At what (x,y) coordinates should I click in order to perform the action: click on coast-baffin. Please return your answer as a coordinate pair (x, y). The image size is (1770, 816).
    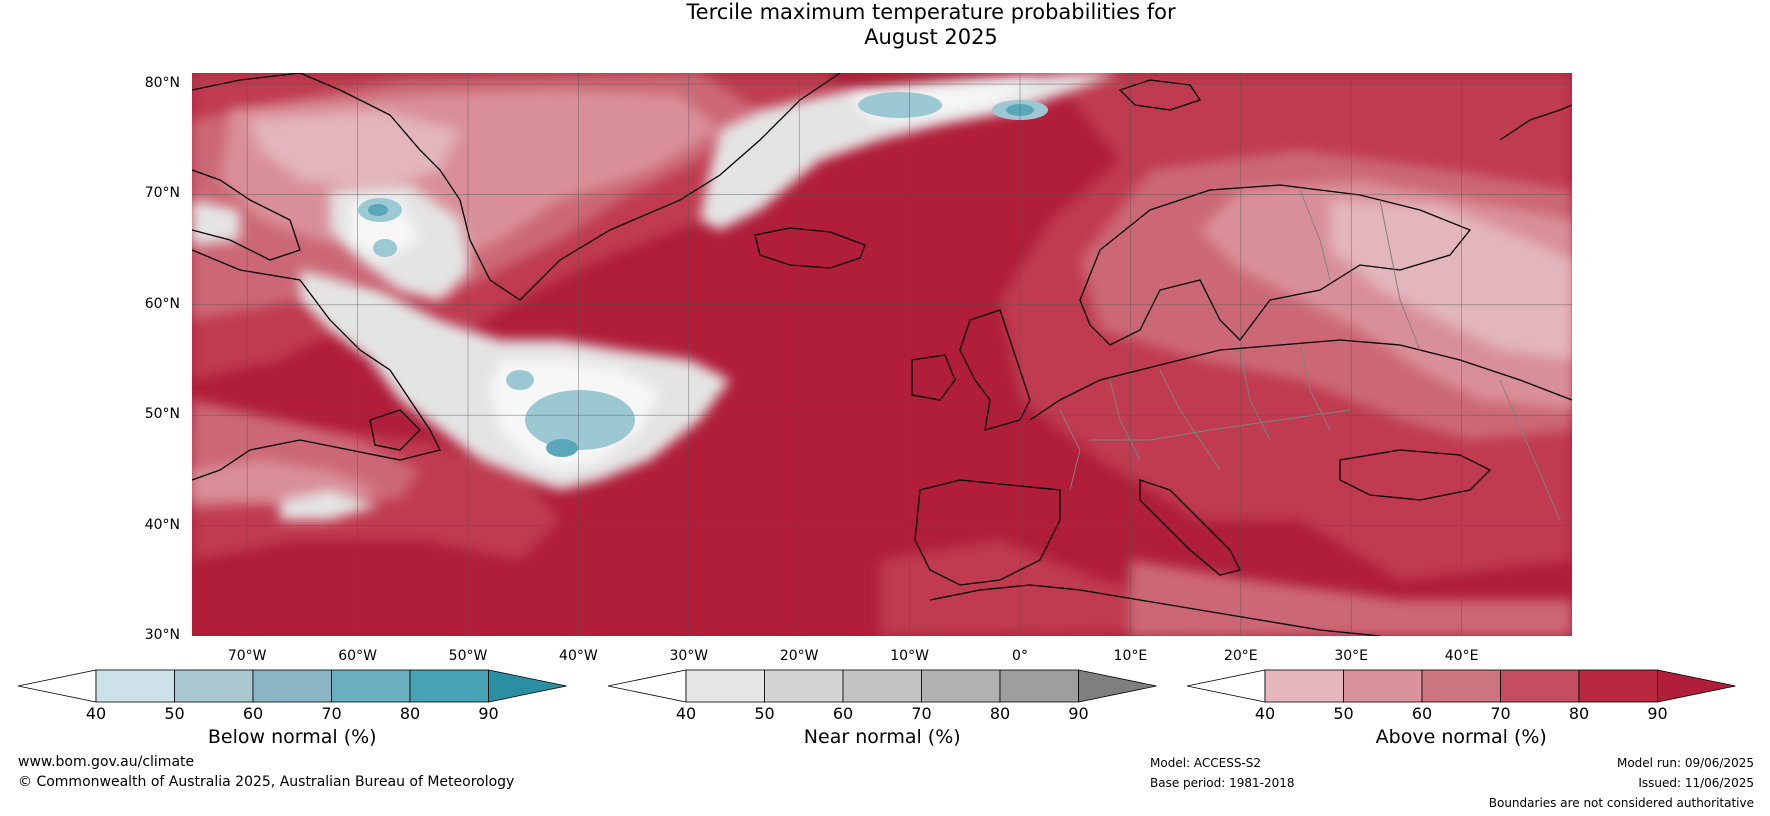
    Looking at the image, I should click on (246, 215).